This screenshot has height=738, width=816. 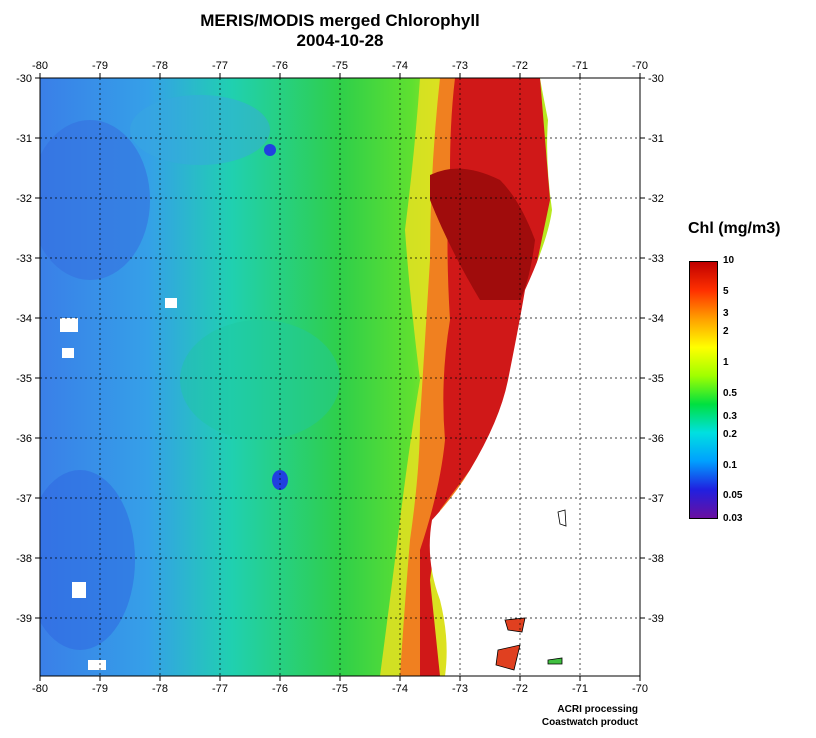 What do you see at coordinates (24, 499) in the screenshot?
I see `lat-label-left: -37` at bounding box center [24, 499].